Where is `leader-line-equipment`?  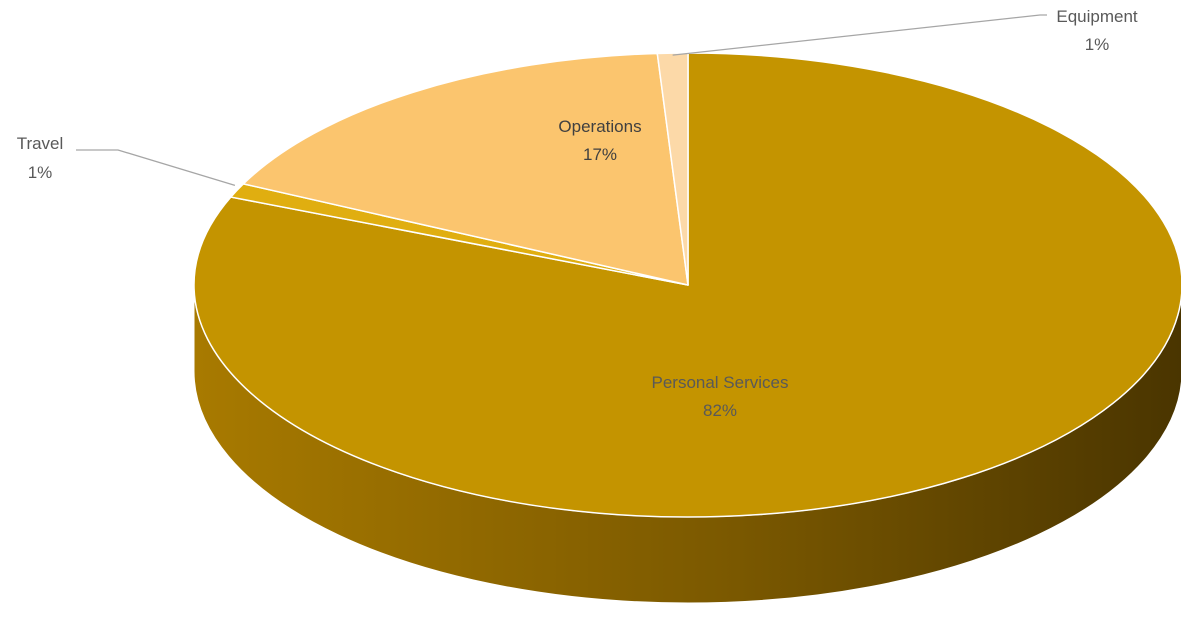 leader-line-equipment is located at coordinates (860, 35).